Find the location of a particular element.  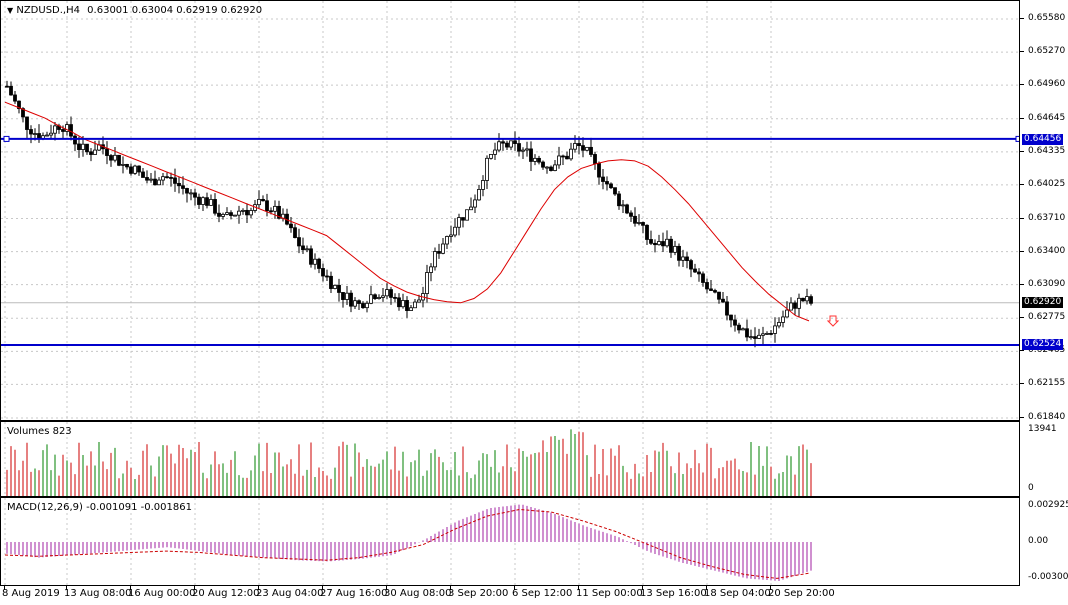

macd-zero-label: 0.00 is located at coordinates (1038, 541).